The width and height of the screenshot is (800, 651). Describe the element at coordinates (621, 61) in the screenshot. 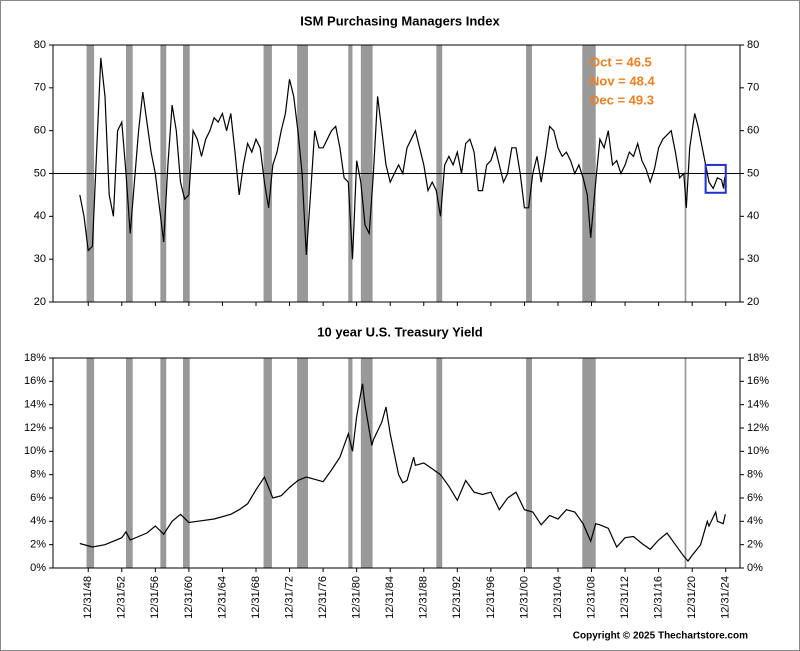

I see `annotation: Oct = 46.5` at that location.